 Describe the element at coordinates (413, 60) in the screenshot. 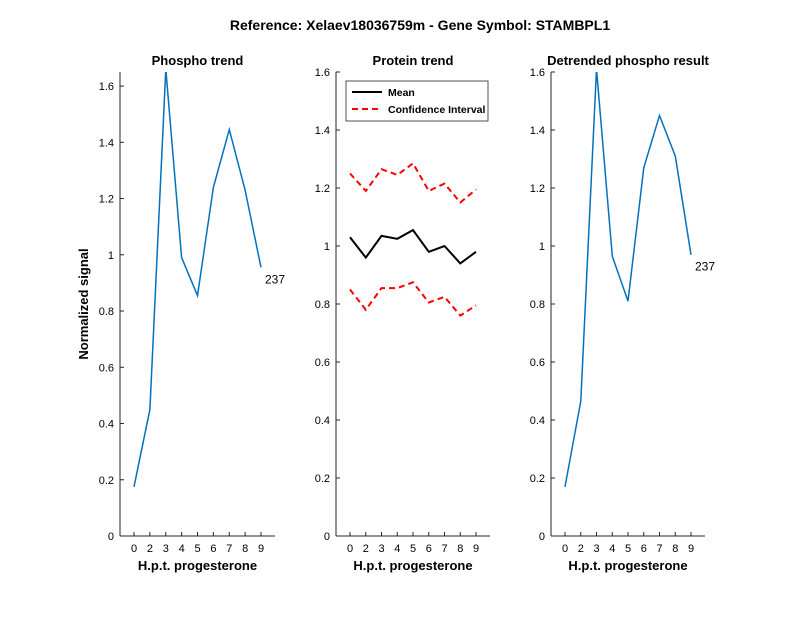

I see `panel-title: Protein trend` at that location.